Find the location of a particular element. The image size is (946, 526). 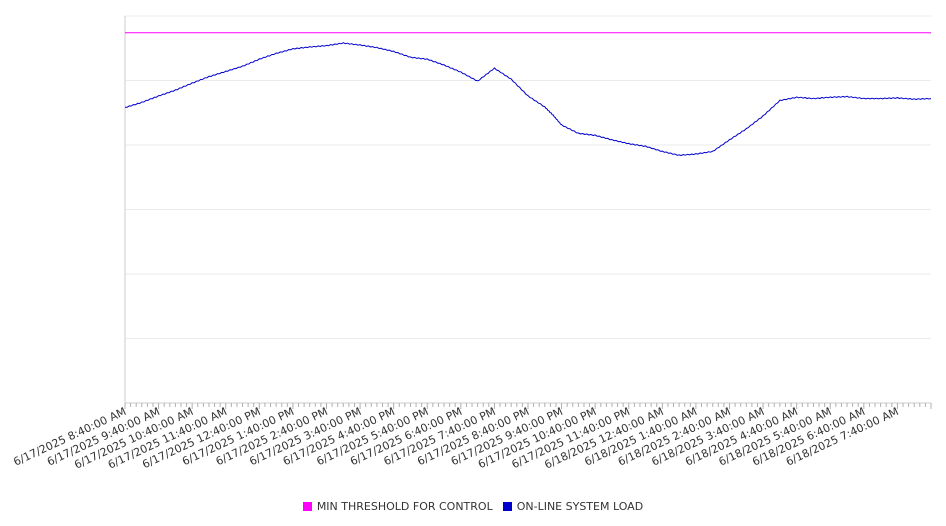

legend-label: ON-LINE SYSTEM LOAD is located at coordinates (580, 506).